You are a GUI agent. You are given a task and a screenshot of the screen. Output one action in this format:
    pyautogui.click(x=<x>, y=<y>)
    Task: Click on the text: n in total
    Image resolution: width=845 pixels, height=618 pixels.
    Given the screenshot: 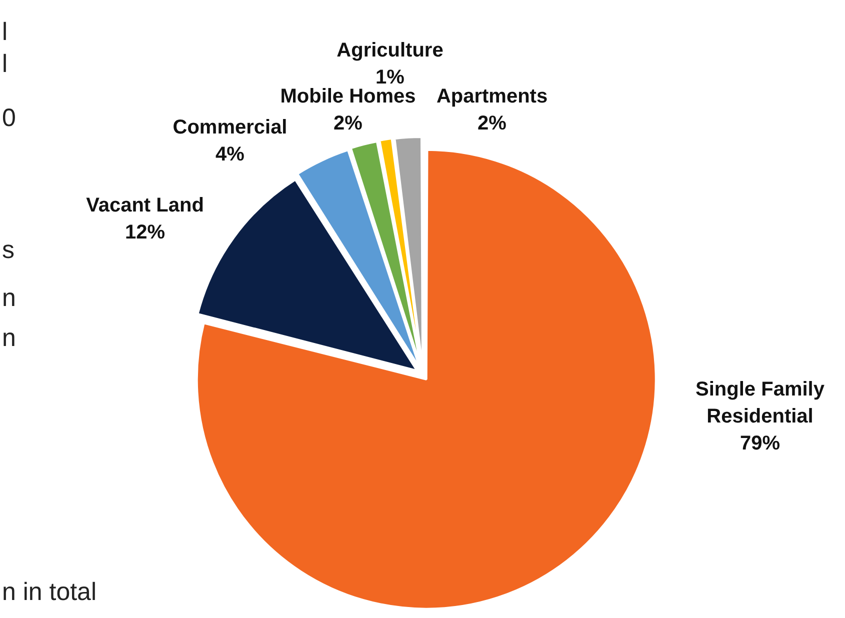 What is the action you would take?
    pyautogui.click(x=49, y=592)
    